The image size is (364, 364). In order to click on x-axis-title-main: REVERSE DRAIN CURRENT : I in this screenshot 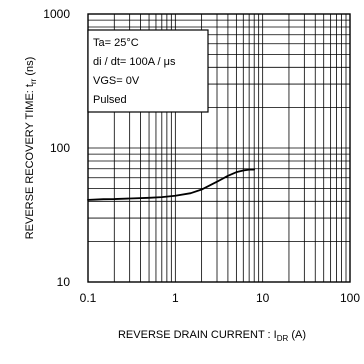, I will do `click(197, 335)`.